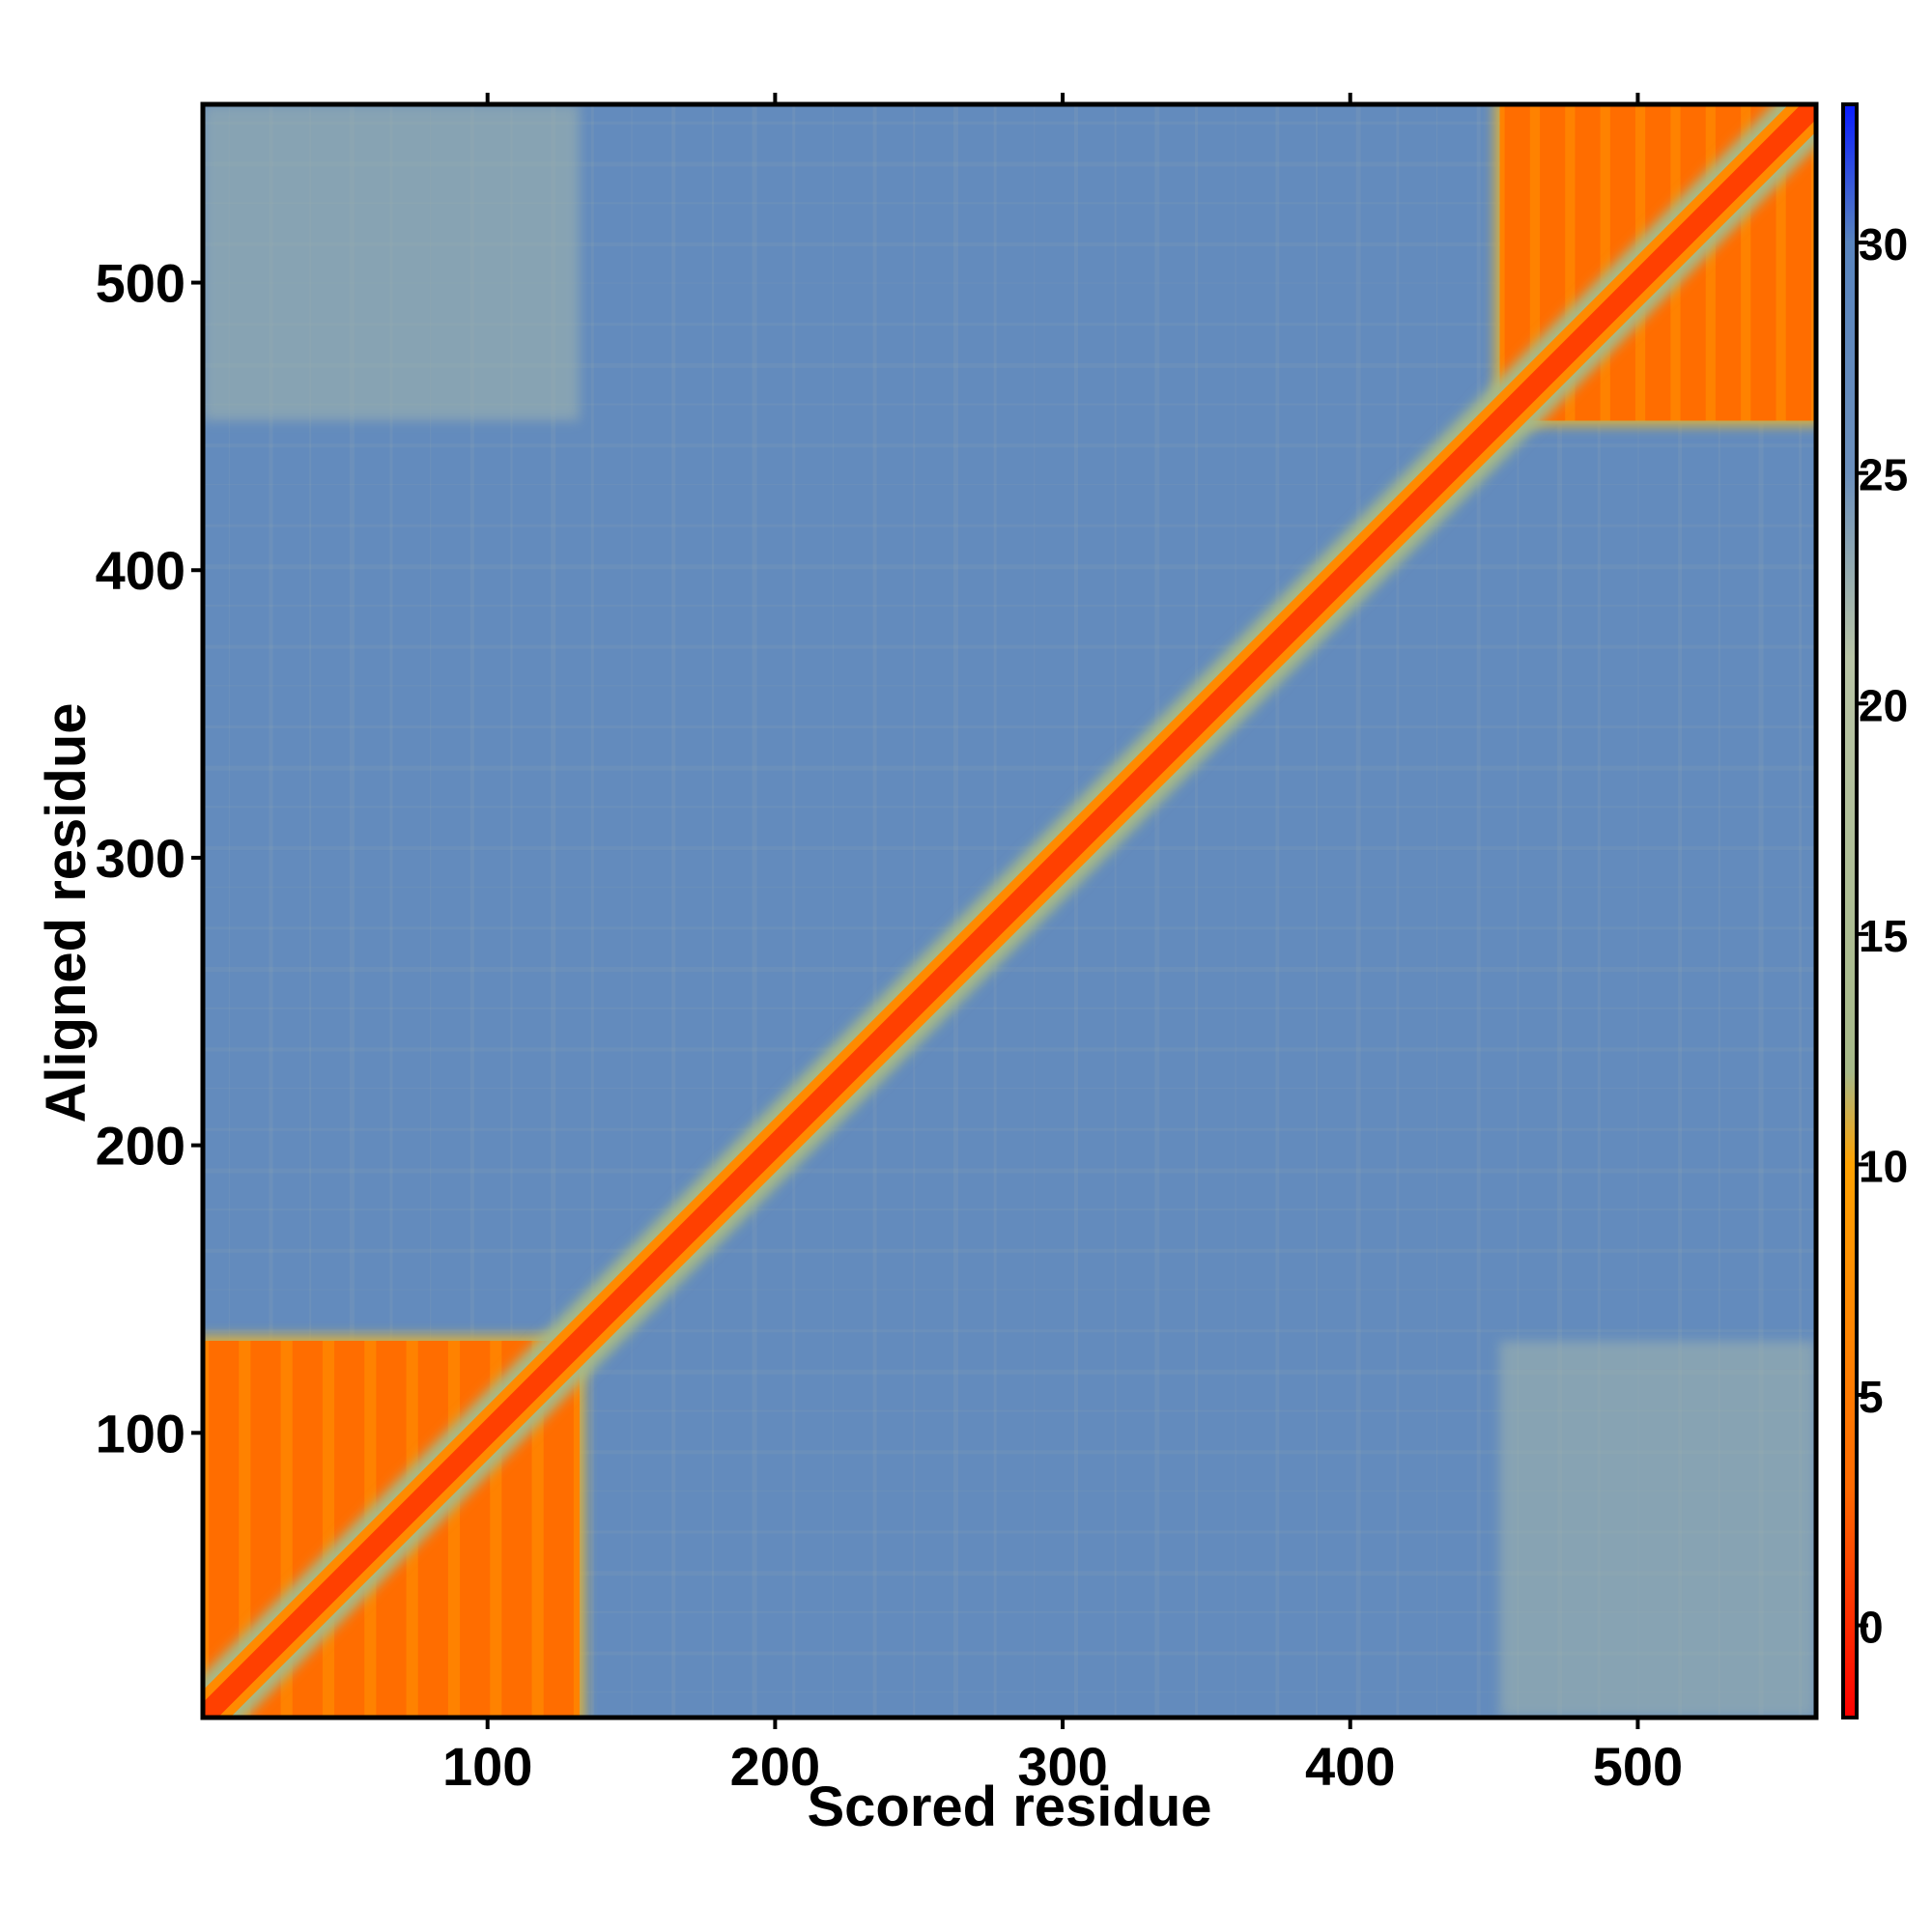  What do you see at coordinates (1871, 1397) in the screenshot?
I see `colorbar-tick-label: 5` at bounding box center [1871, 1397].